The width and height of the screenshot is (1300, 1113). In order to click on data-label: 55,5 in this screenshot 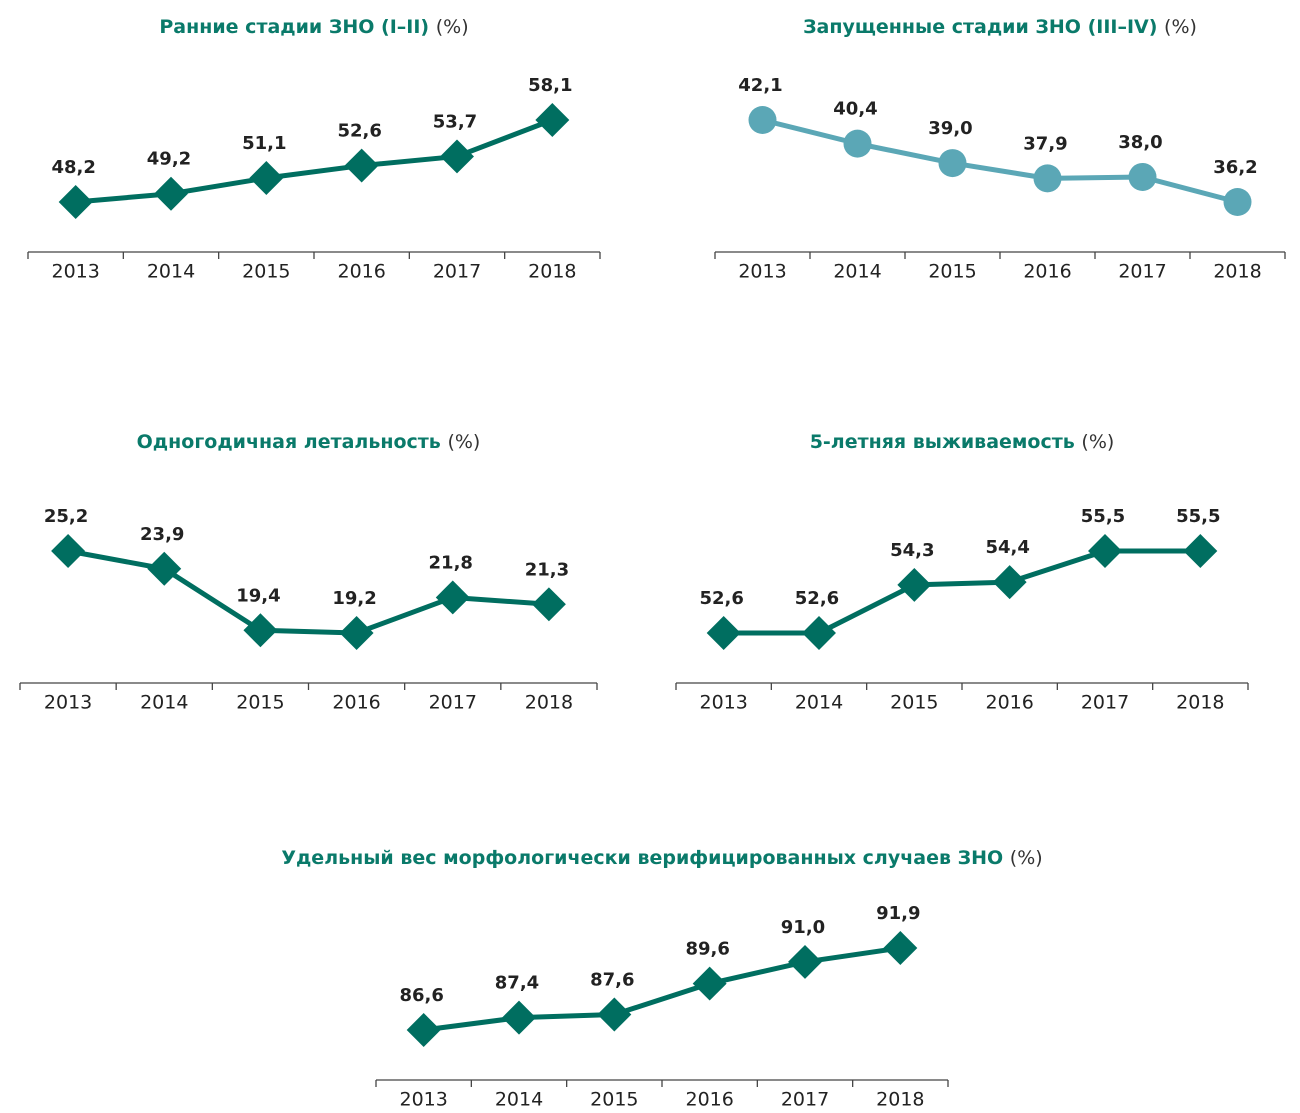, I will do `click(1103, 516)`.